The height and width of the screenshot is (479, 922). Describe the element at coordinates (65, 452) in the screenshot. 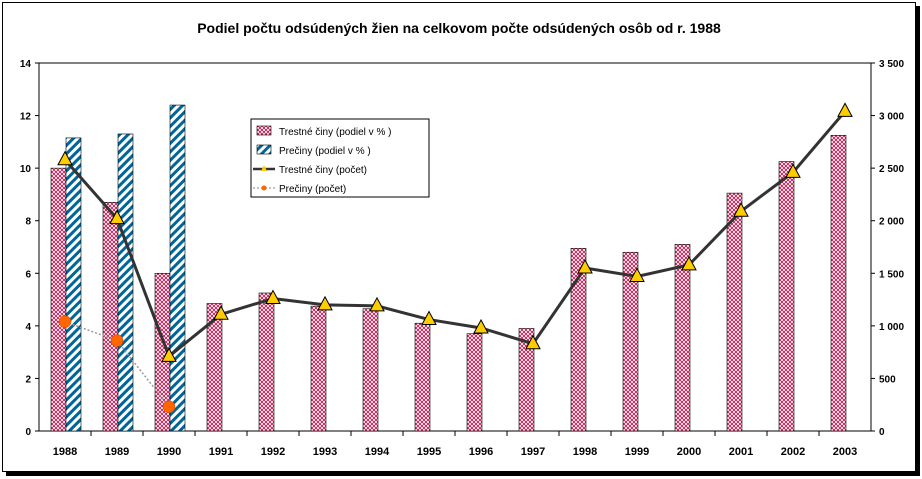

I see `x-axis-tick-label: 1988` at that location.